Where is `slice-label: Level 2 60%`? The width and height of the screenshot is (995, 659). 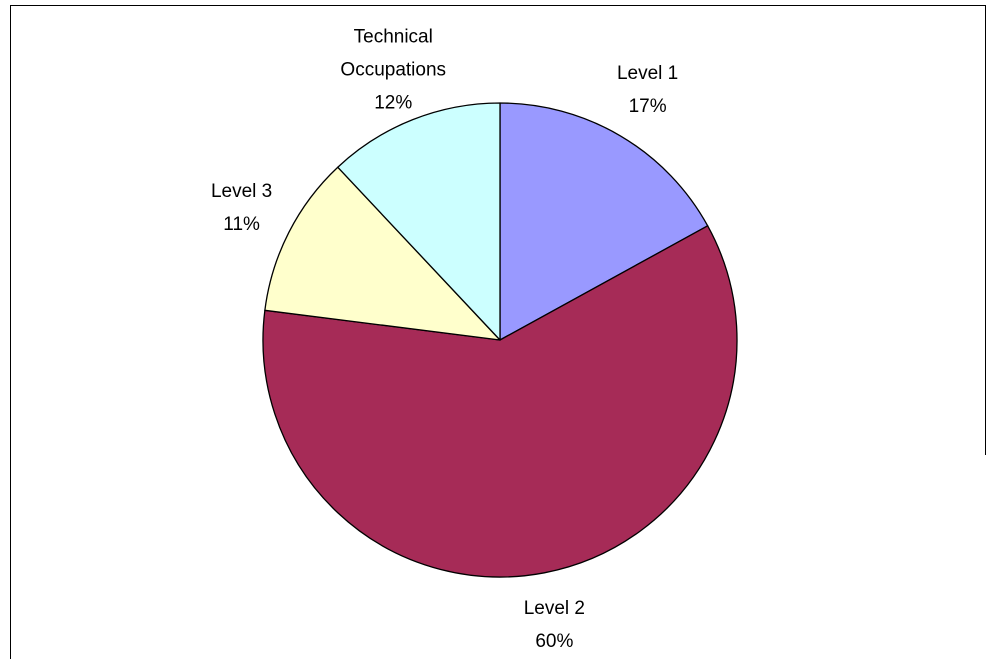
slice-label: Level 2 60% is located at coordinates (554, 625).